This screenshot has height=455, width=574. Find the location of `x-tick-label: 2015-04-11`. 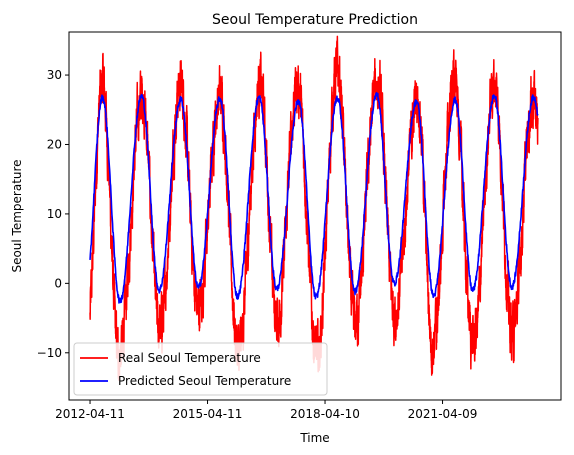

x-tick-label: 2015-04-11 is located at coordinates (208, 414).